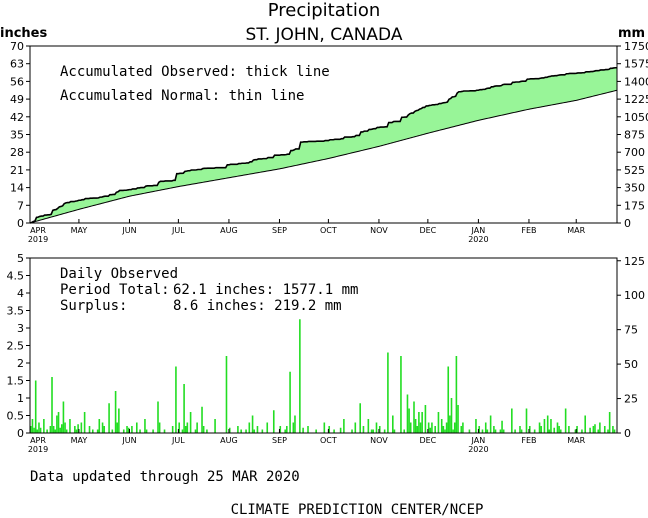 The width and height of the screenshot is (648, 518). What do you see at coordinates (631, 364) in the screenshot?
I see `bottom-right-tick-label: 50` at bounding box center [631, 364].